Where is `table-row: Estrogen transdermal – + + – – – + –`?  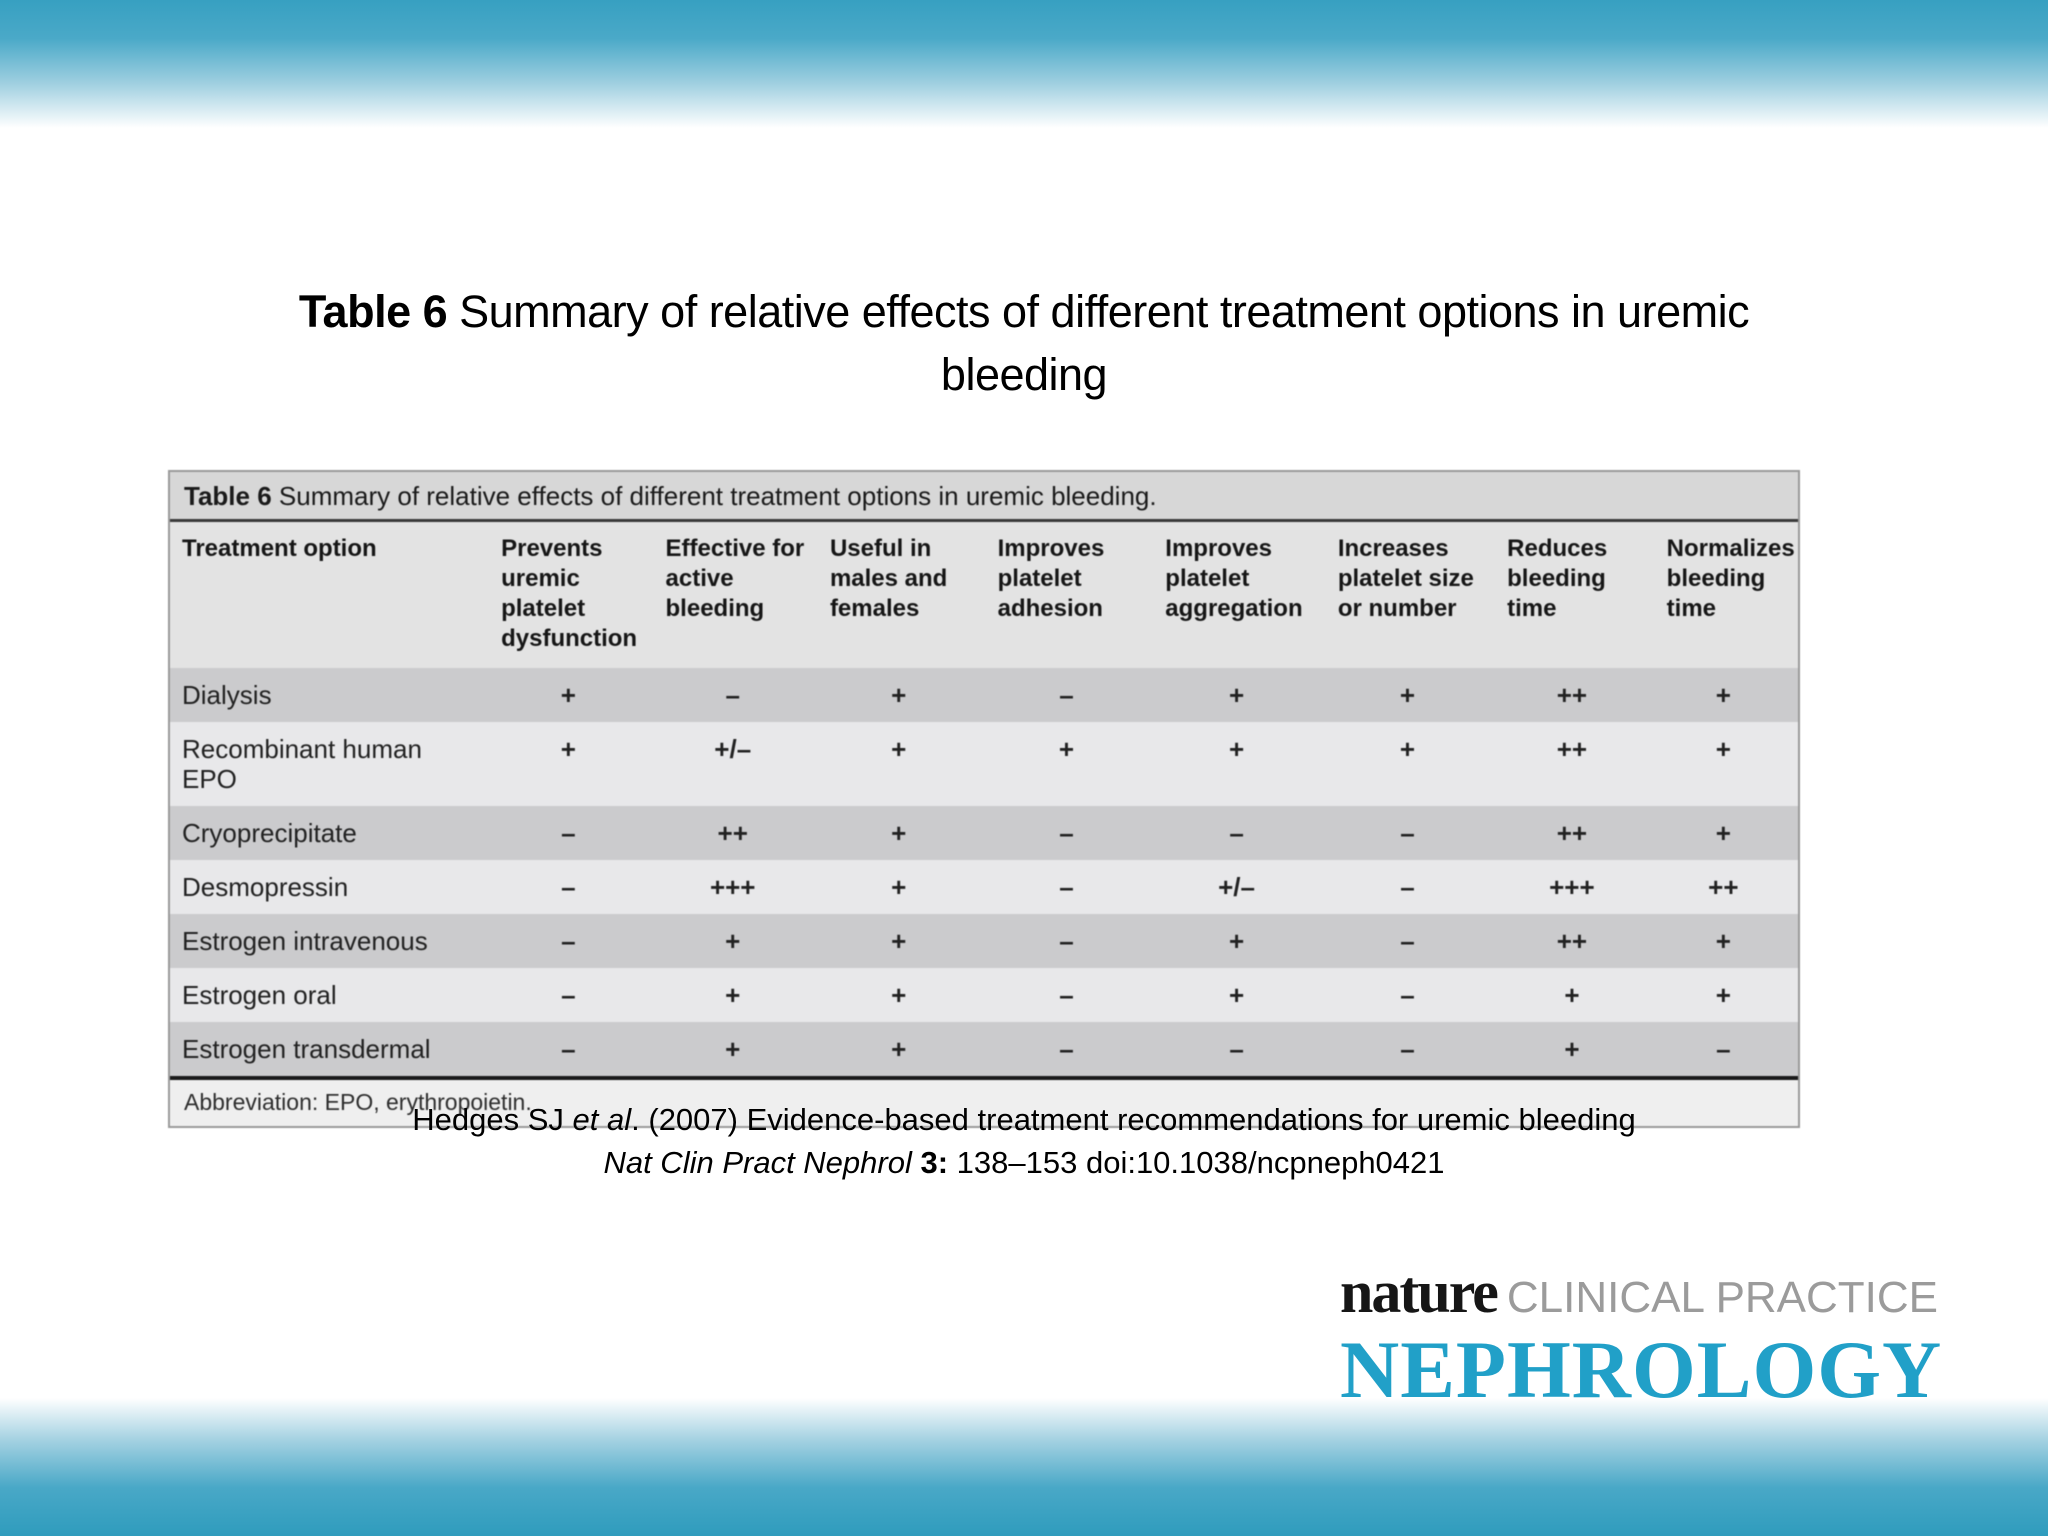
table-row: Estrogen transdermal – + + – – – + – is located at coordinates (984, 1049).